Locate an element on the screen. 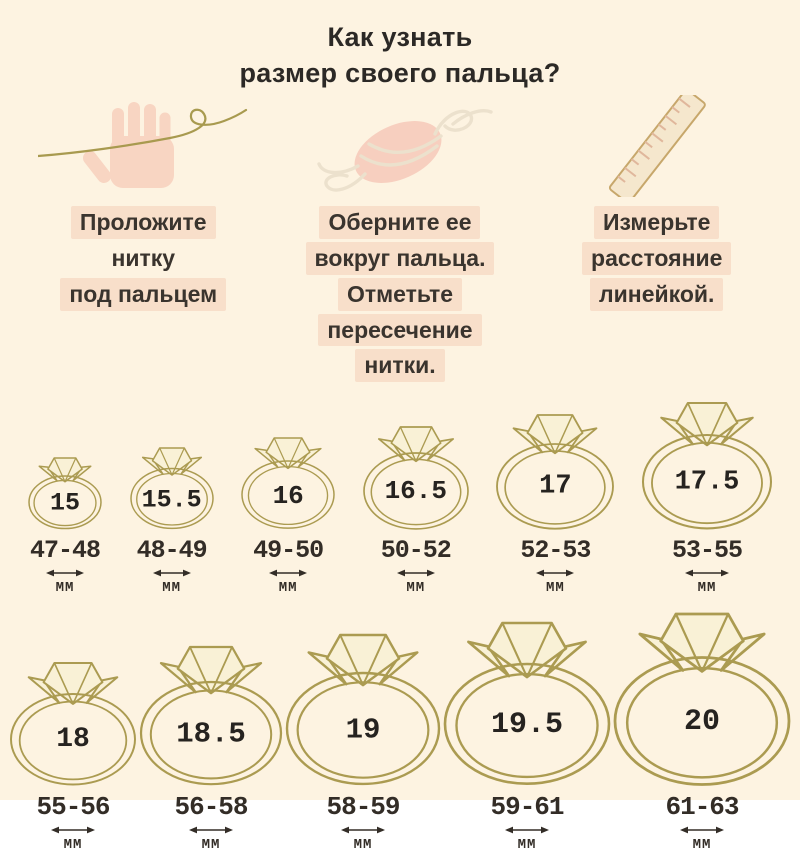 This screenshot has width=800, height=853. ring-size-number: 18 is located at coordinates (73, 739).